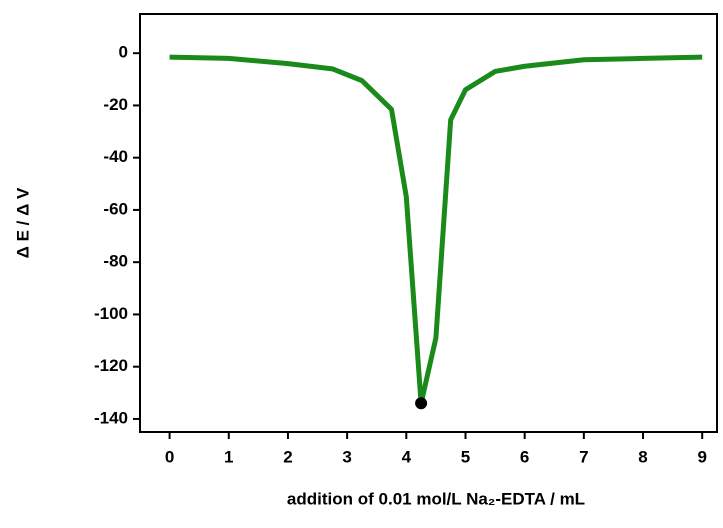 This screenshot has width=723, height=528. Describe the element at coordinates (465, 456) in the screenshot. I see `x-tick-label: 5` at that location.